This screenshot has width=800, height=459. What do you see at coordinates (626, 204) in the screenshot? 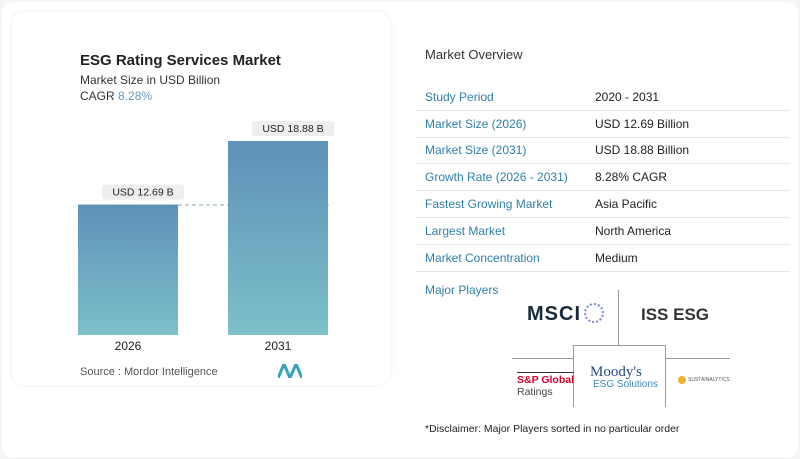
I see `row-value: Asia Pacific` at bounding box center [626, 204].